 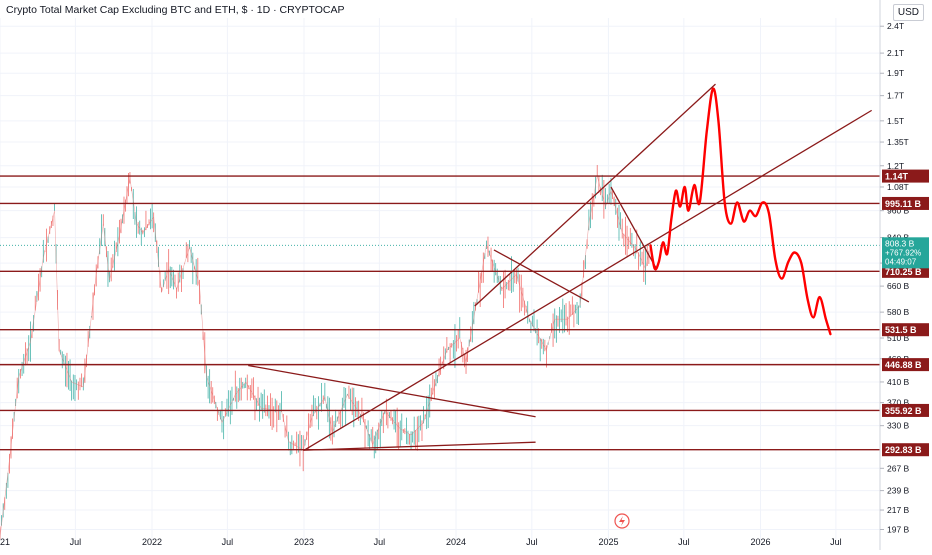 What do you see at coordinates (898, 187) in the screenshot?
I see `y-tick-label: 1.08T` at bounding box center [898, 187].